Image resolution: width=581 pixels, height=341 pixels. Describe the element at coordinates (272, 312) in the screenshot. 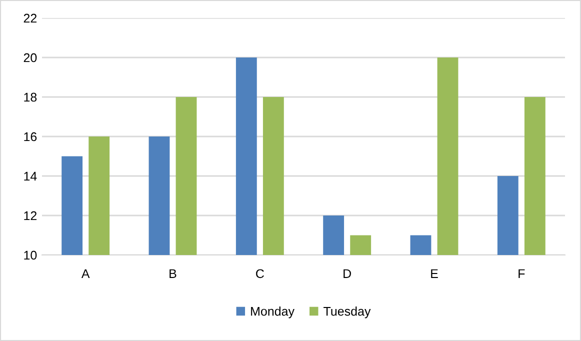

I see `legend-label: Monday` at that location.